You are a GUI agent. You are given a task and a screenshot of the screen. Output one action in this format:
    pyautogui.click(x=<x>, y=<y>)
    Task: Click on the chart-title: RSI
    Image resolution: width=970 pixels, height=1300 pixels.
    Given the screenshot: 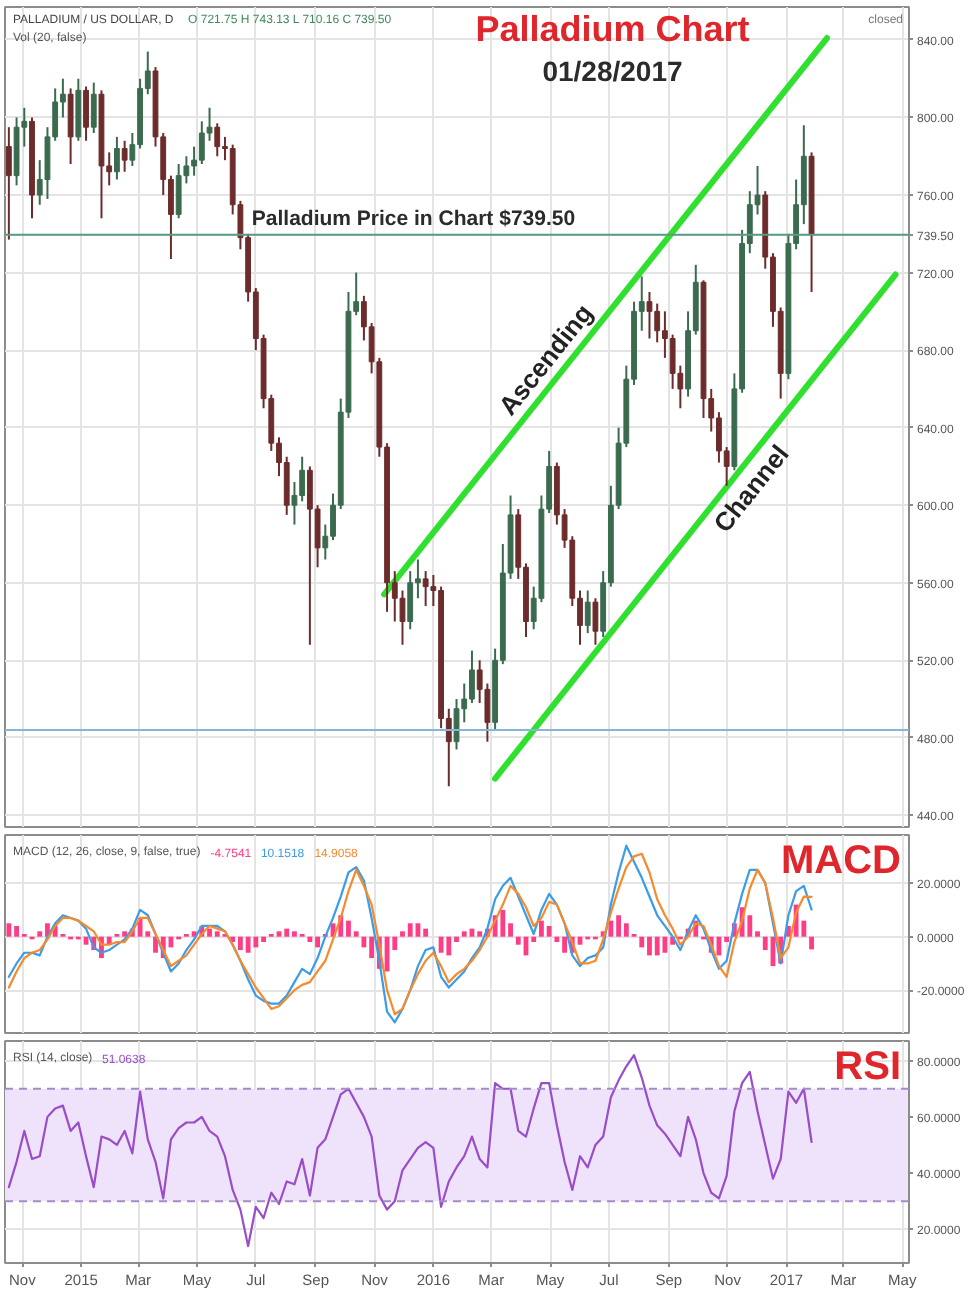 What is the action you would take?
    pyautogui.click(x=868, y=1067)
    